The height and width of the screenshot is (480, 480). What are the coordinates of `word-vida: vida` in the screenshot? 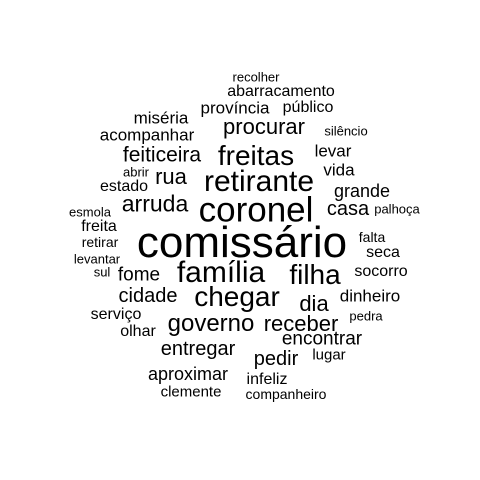 It's located at (339, 170).